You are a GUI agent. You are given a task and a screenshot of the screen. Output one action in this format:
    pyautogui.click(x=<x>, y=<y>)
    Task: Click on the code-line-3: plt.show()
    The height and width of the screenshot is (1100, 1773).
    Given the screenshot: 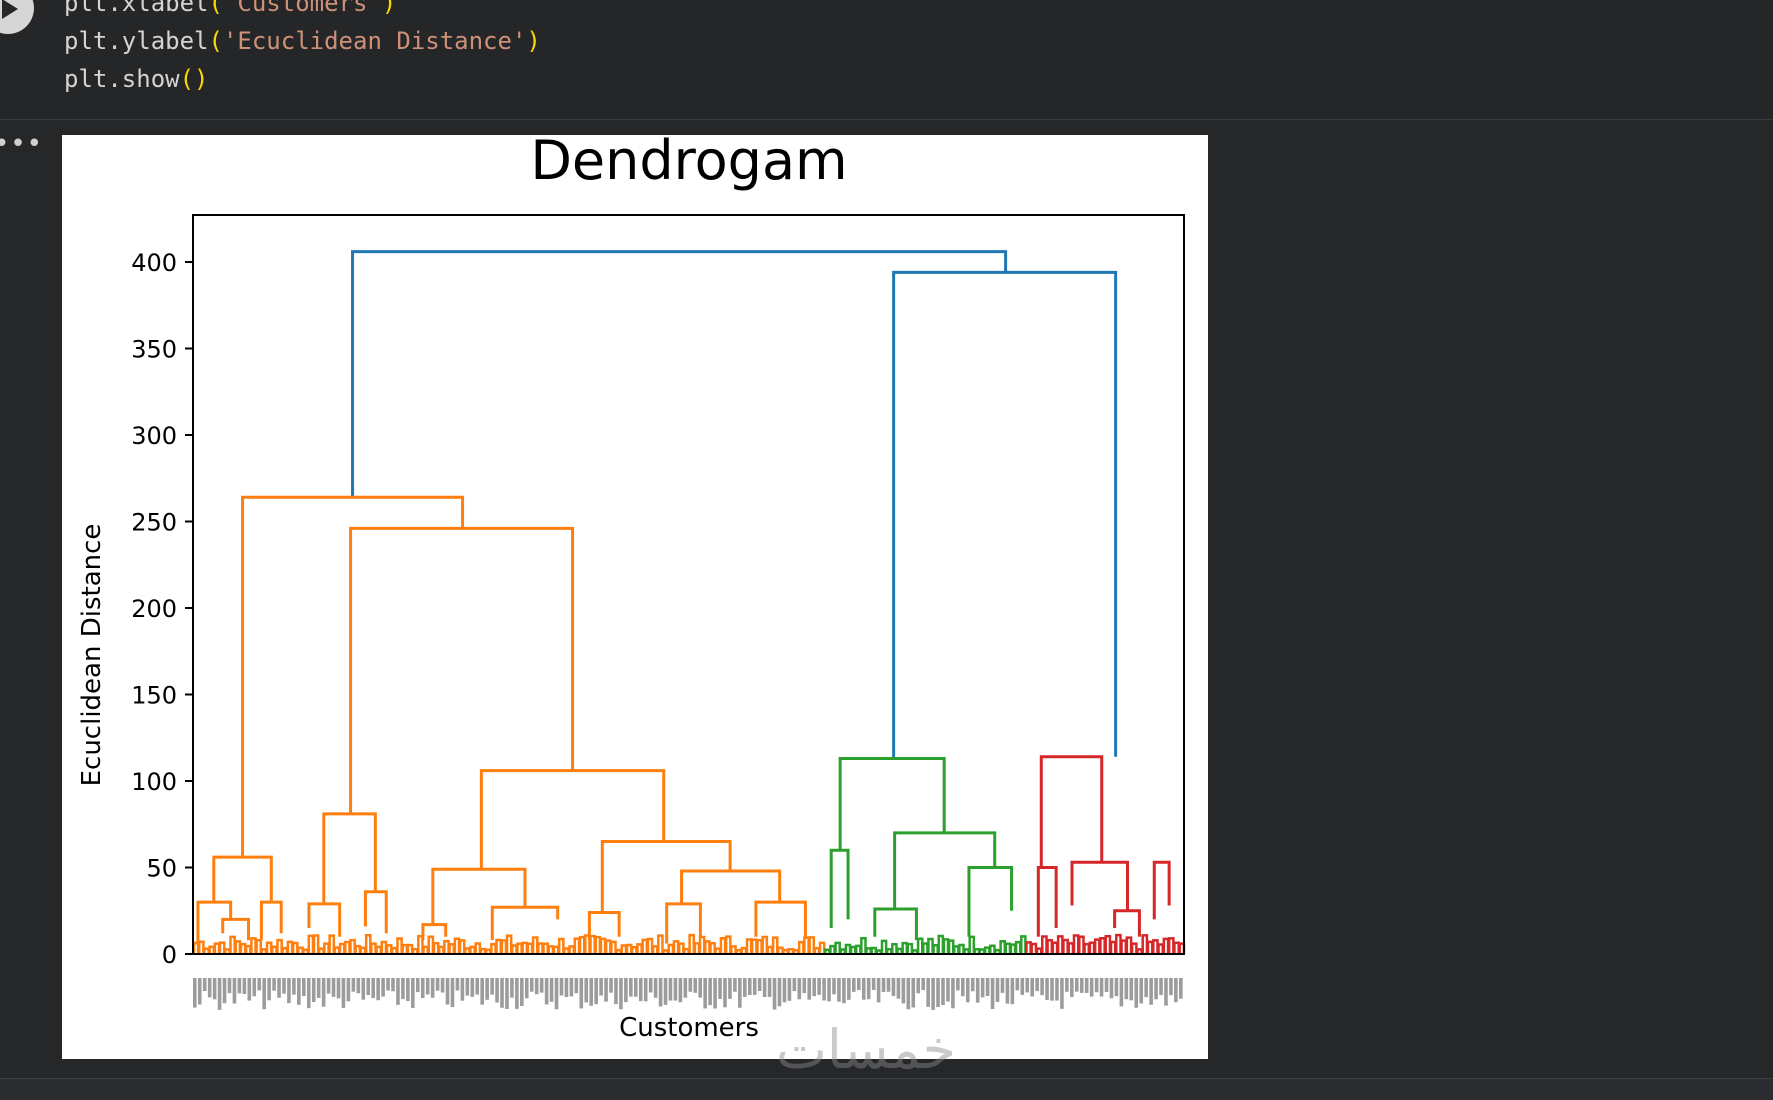 What is the action you would take?
    pyautogui.click(x=136, y=79)
    